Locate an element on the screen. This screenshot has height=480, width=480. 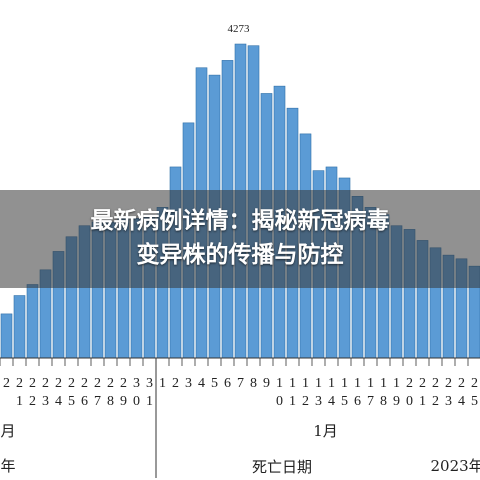
month-labels: 月 1月 is located at coordinates (168, 431).